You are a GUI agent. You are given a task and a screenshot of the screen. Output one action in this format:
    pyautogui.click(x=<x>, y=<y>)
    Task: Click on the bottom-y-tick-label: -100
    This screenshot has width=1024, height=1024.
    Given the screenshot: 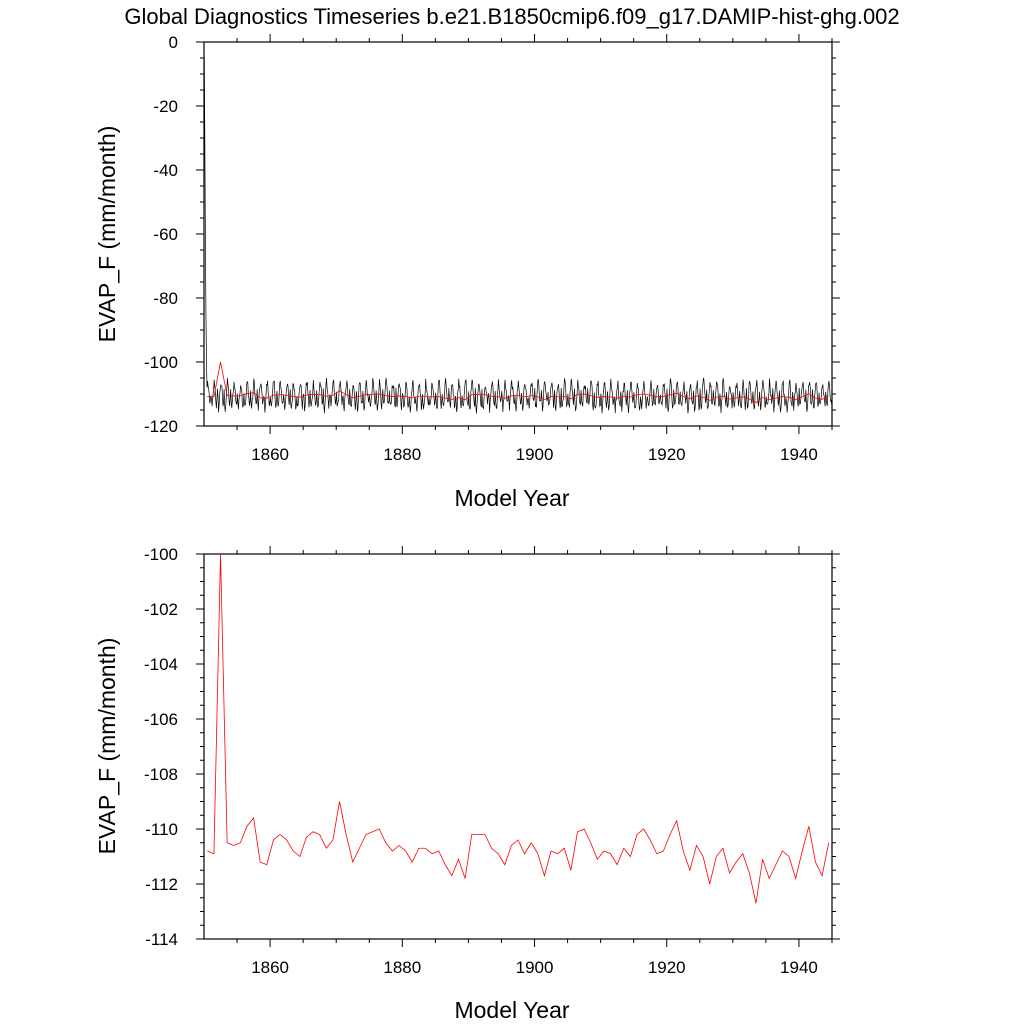 What is the action you would take?
    pyautogui.click(x=161, y=554)
    